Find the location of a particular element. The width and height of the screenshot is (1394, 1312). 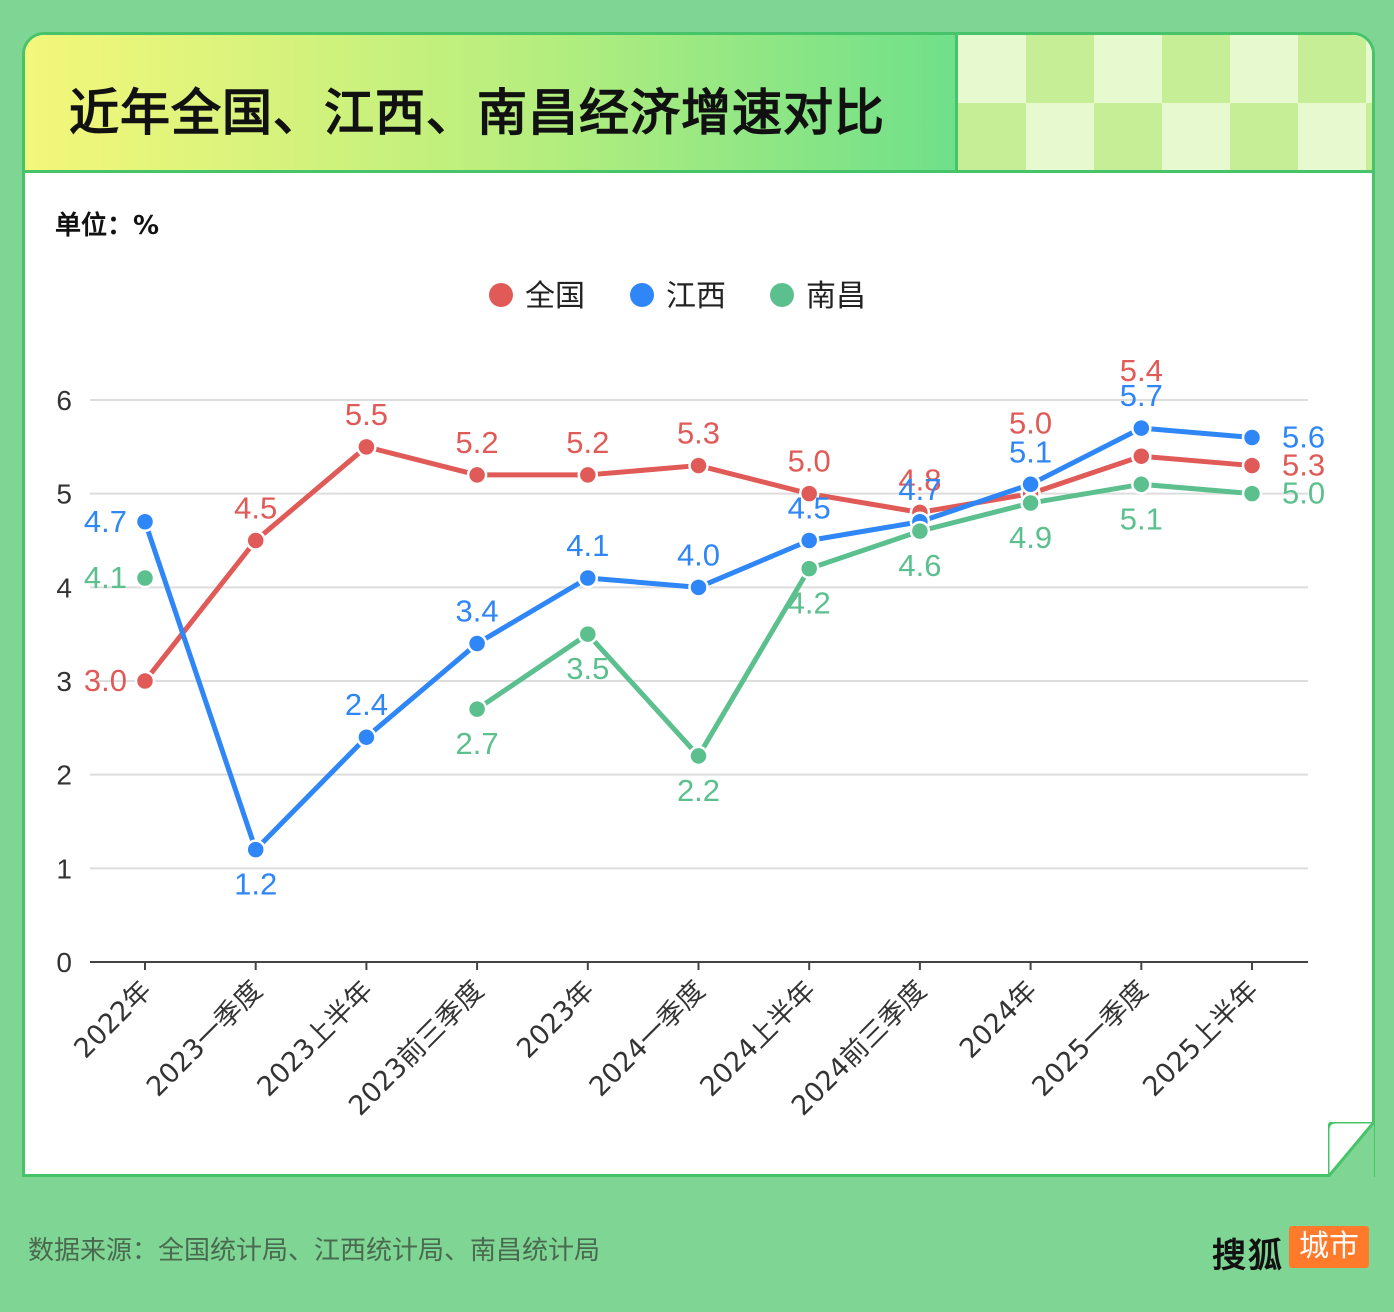

legend-label: 南昌 is located at coordinates (836, 296).